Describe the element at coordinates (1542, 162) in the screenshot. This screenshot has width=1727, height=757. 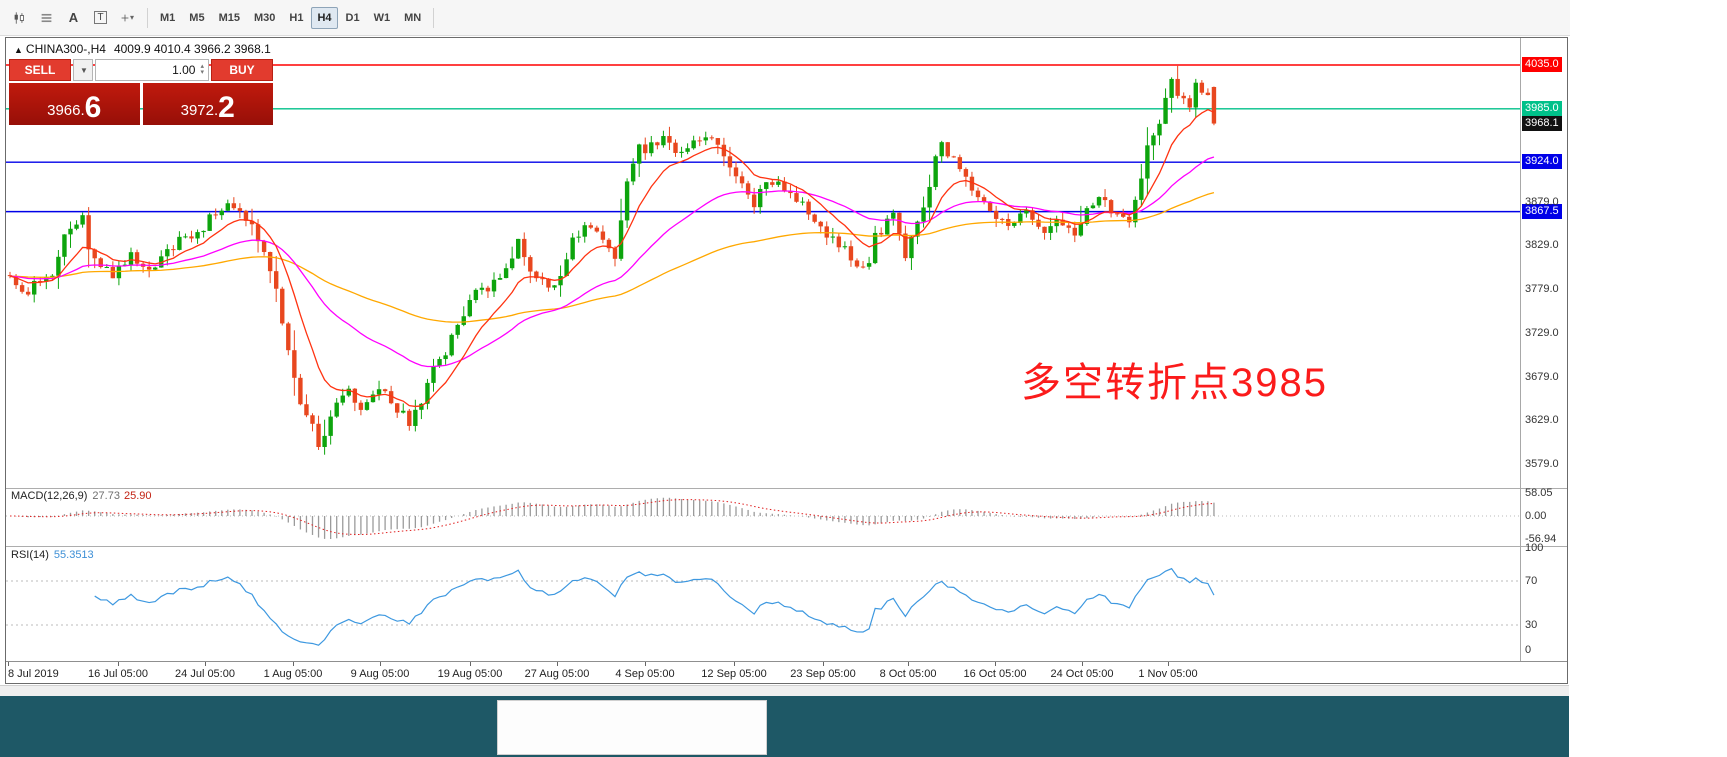
I see `price-label-3924.0: 3924.0` at that location.